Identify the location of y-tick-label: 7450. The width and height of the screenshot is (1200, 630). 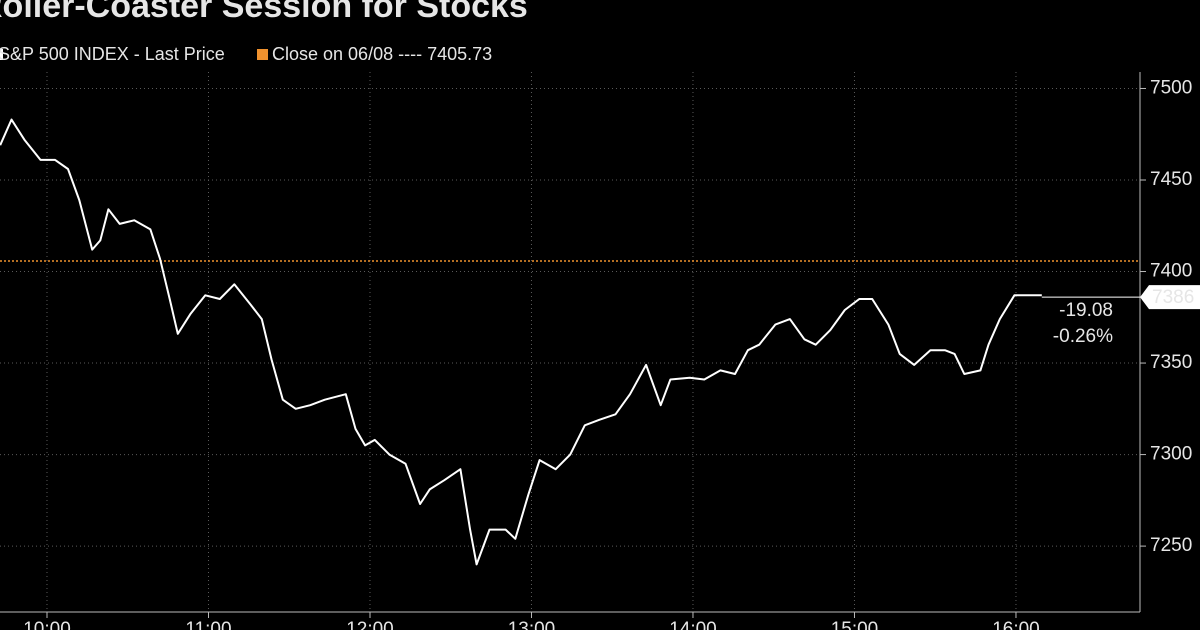
(1171, 179).